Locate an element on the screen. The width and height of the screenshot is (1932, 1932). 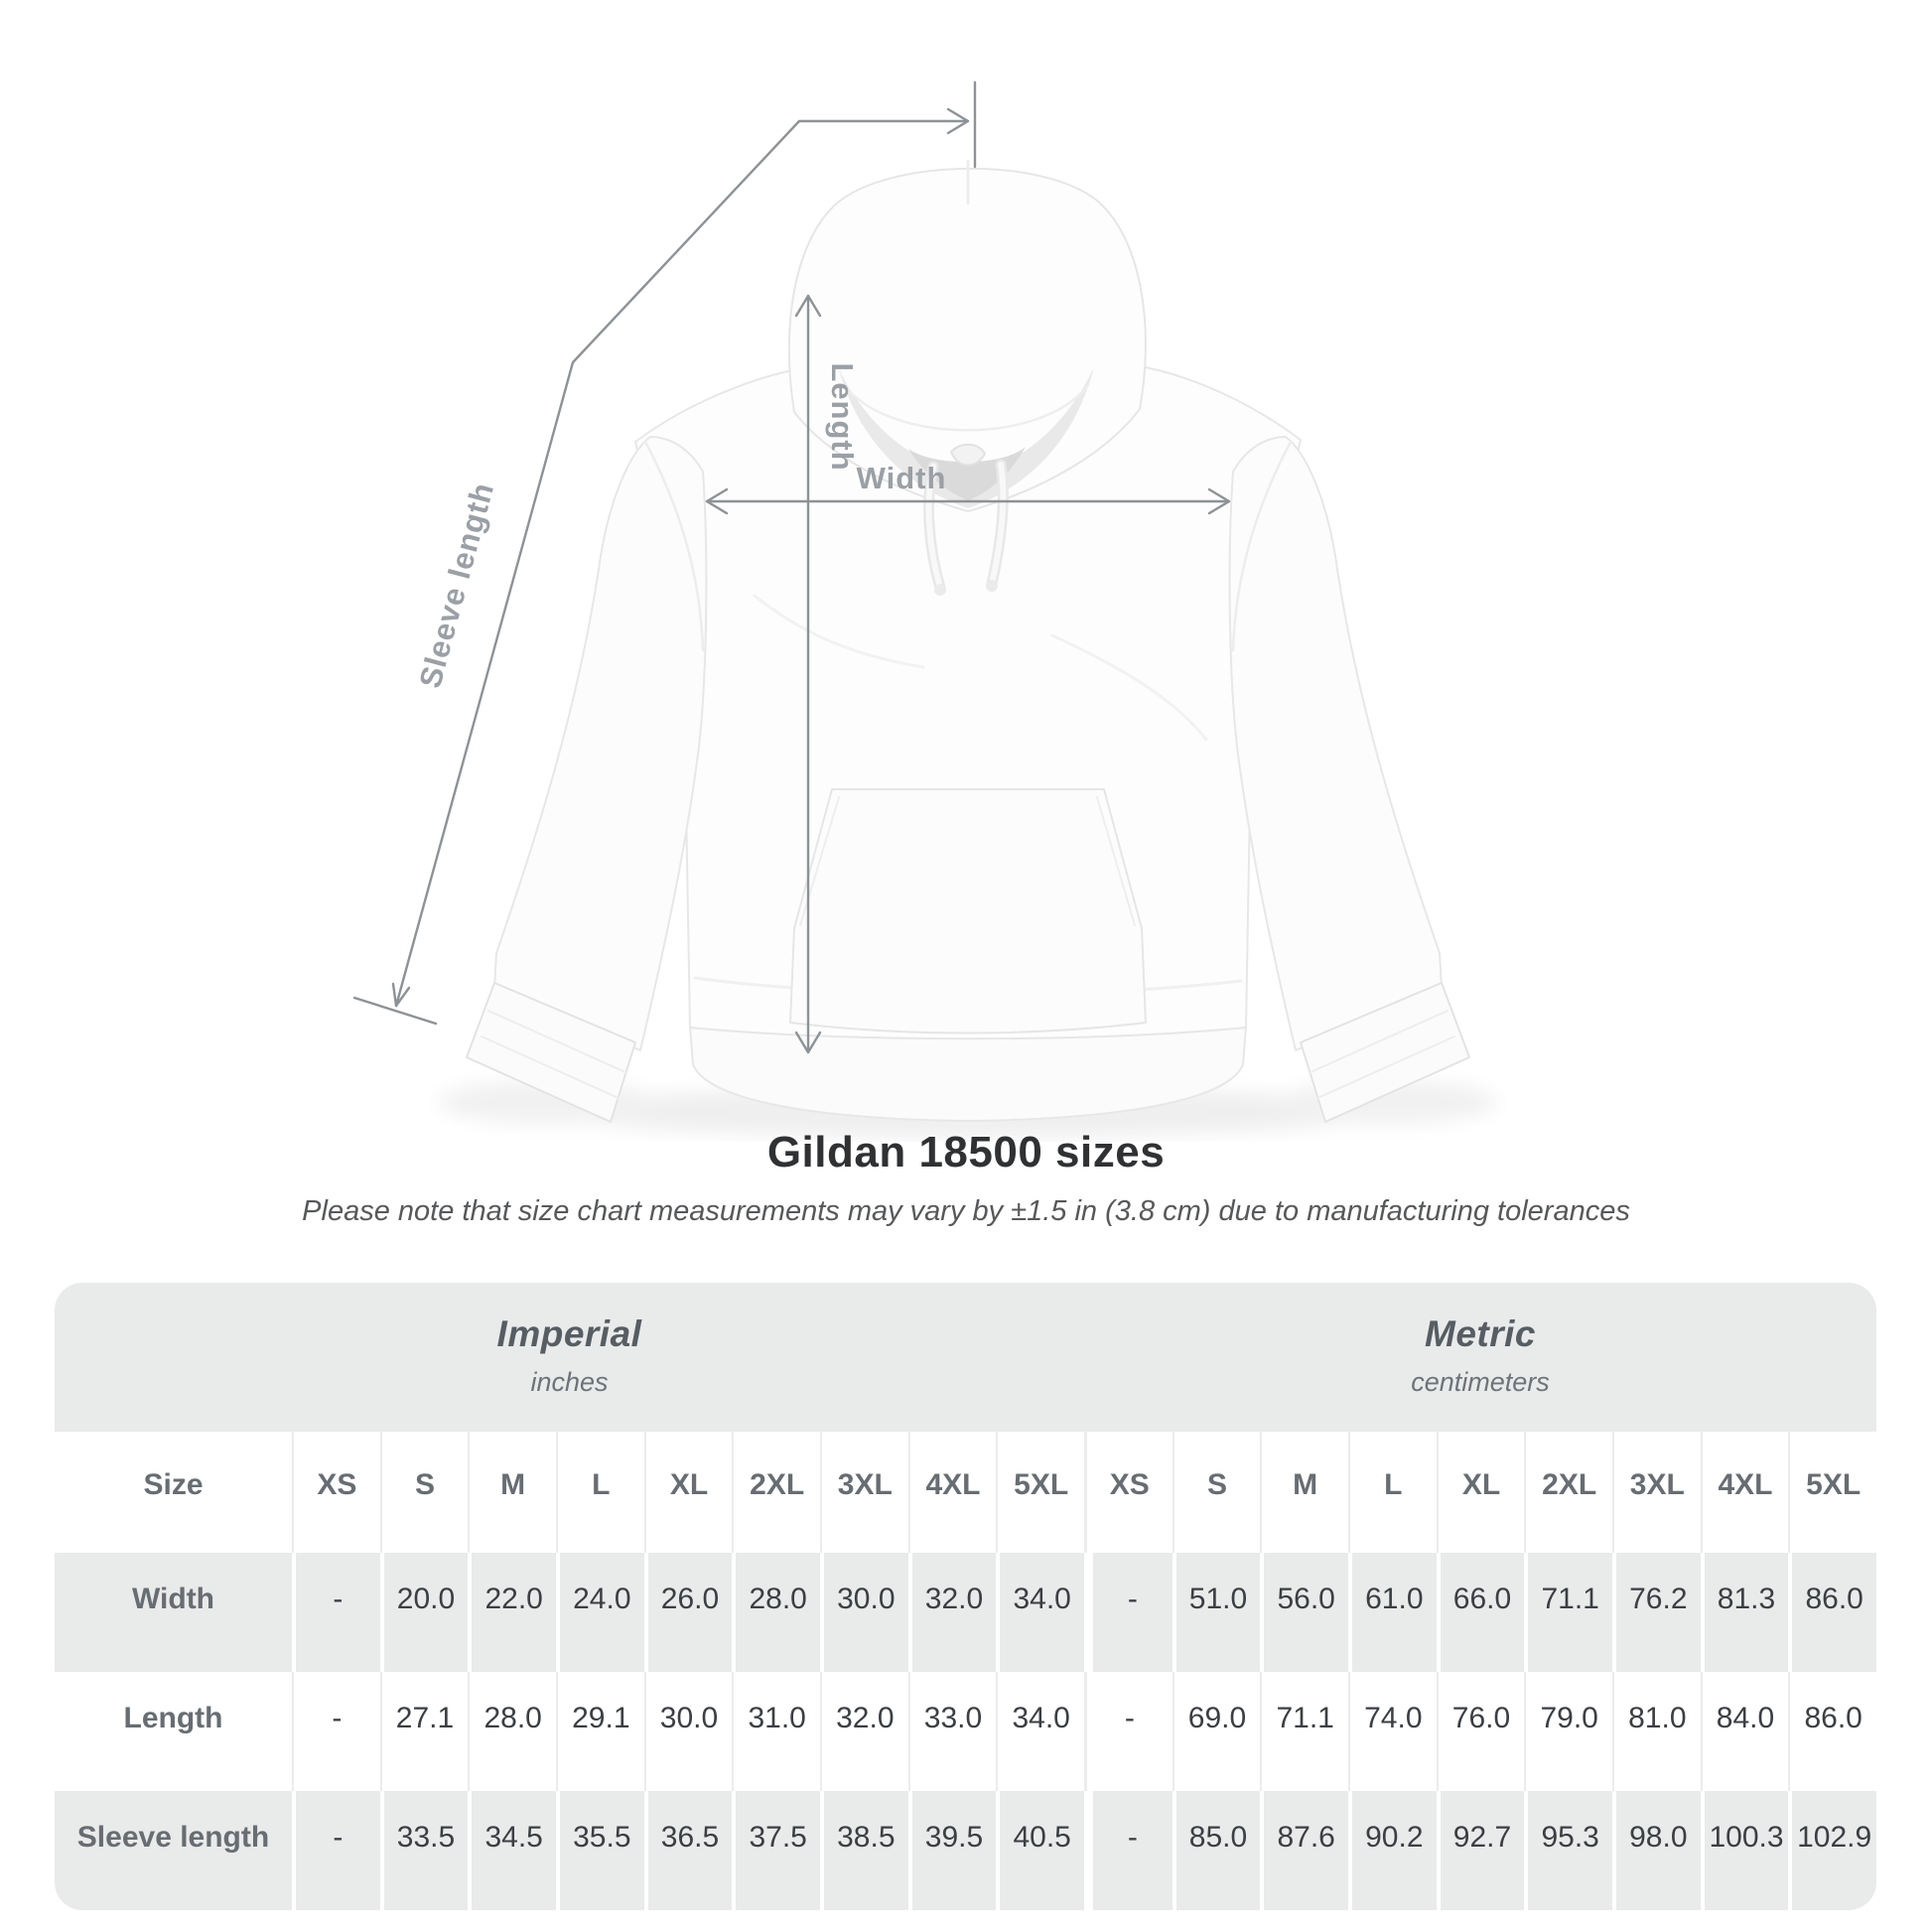
hood-drawstrings is located at coordinates (966, 520).